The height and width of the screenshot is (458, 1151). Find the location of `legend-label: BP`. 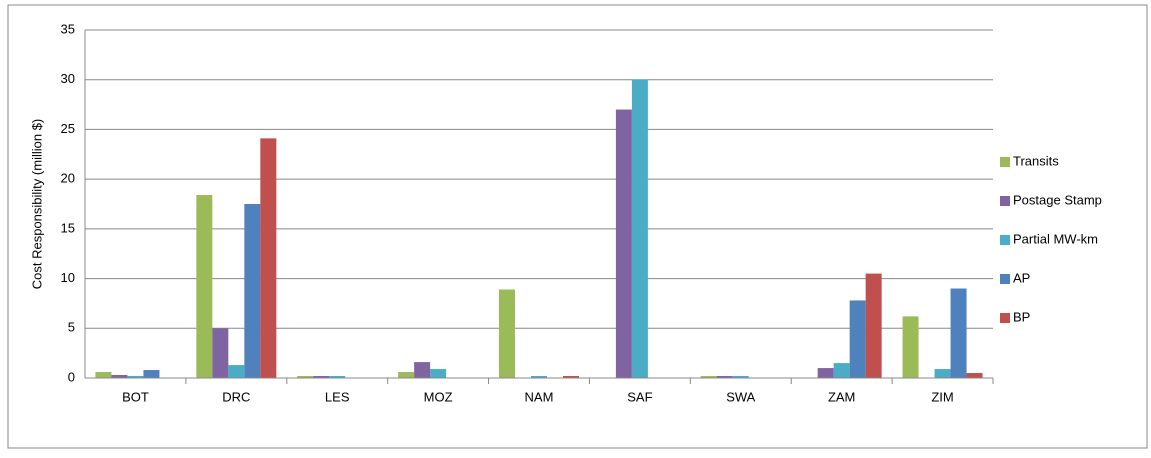

legend-label: BP is located at coordinates (1021, 316).